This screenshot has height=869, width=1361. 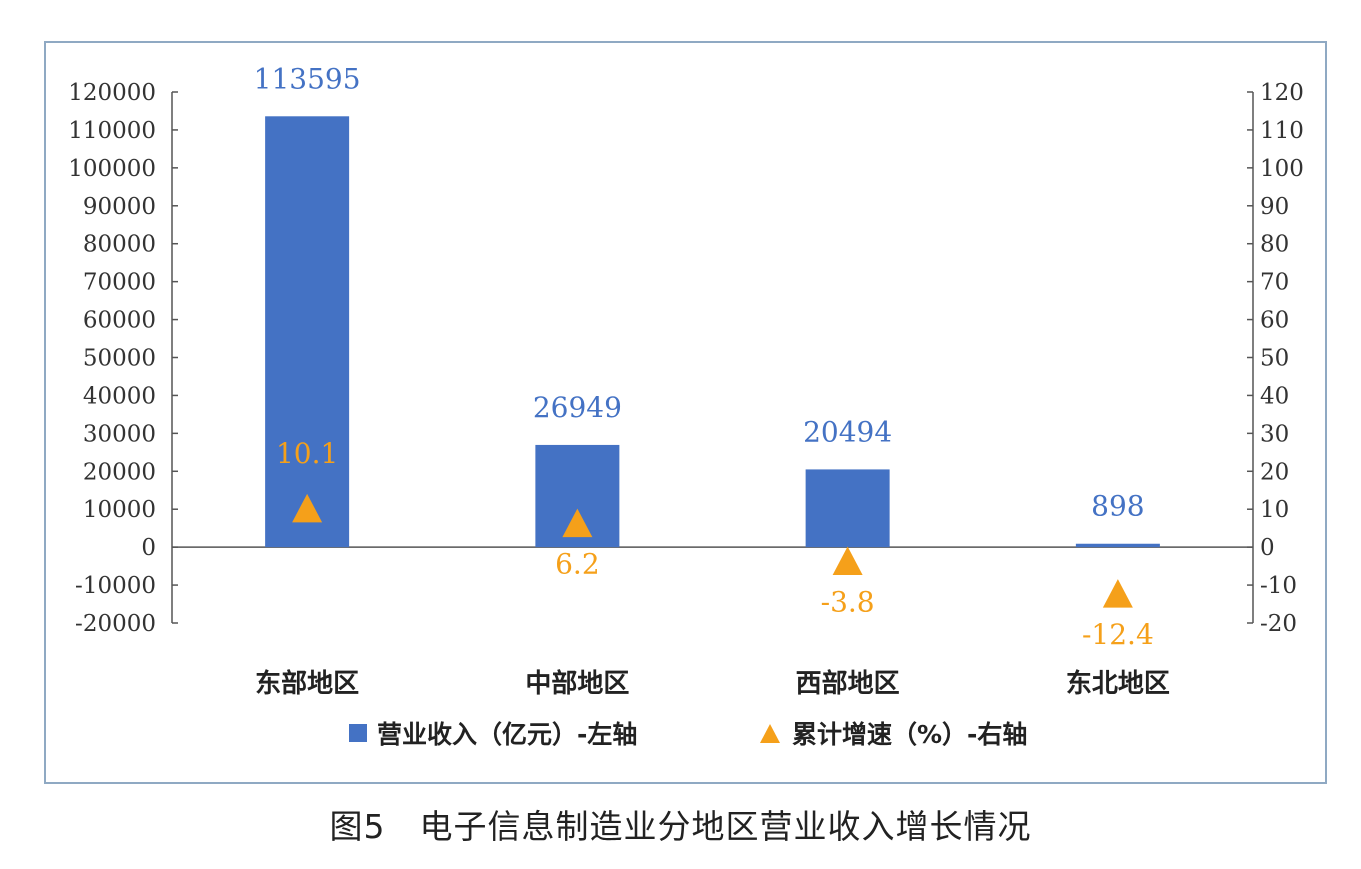 What do you see at coordinates (1274, 396) in the screenshot?
I see `right-axis-tick-label: 40` at bounding box center [1274, 396].